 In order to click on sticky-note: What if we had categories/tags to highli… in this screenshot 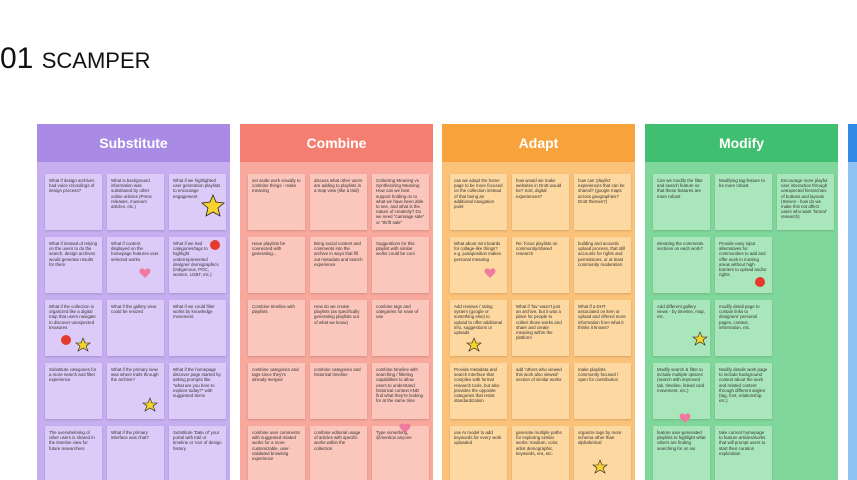, I will do `click(197, 265)`.